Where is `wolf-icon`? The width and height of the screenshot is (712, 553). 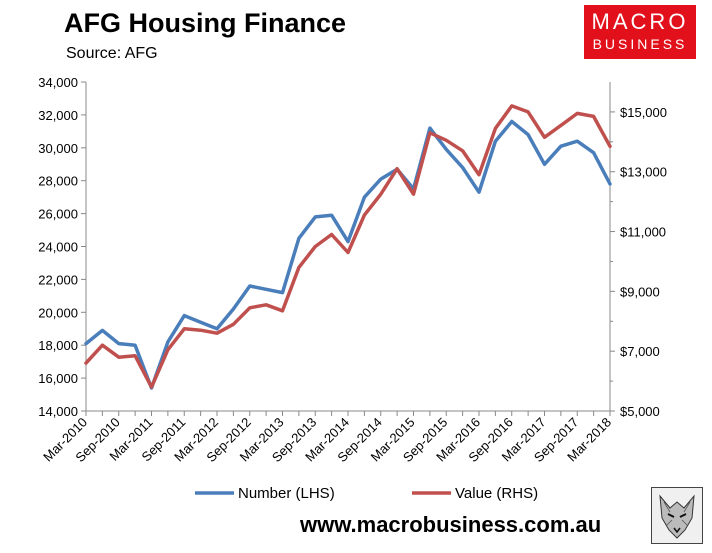
wolf-icon is located at coordinates (677, 516).